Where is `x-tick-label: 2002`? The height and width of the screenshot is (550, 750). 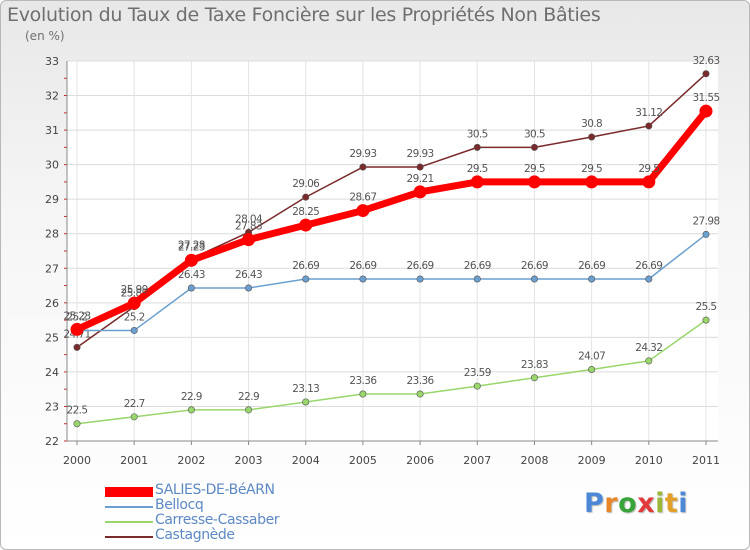 x-tick-label: 2002 is located at coordinates (191, 460).